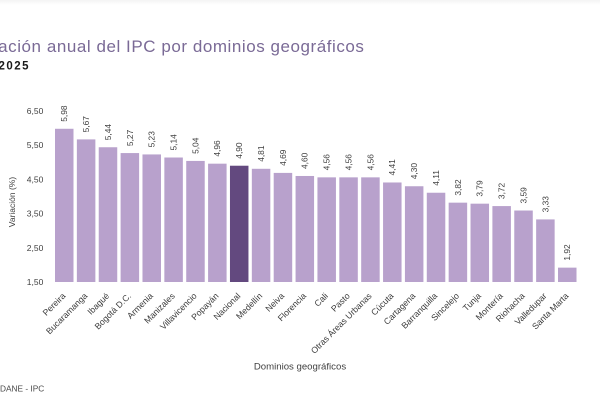  What do you see at coordinates (152, 139) in the screenshot?
I see `svg-text: 5,23` at bounding box center [152, 139].